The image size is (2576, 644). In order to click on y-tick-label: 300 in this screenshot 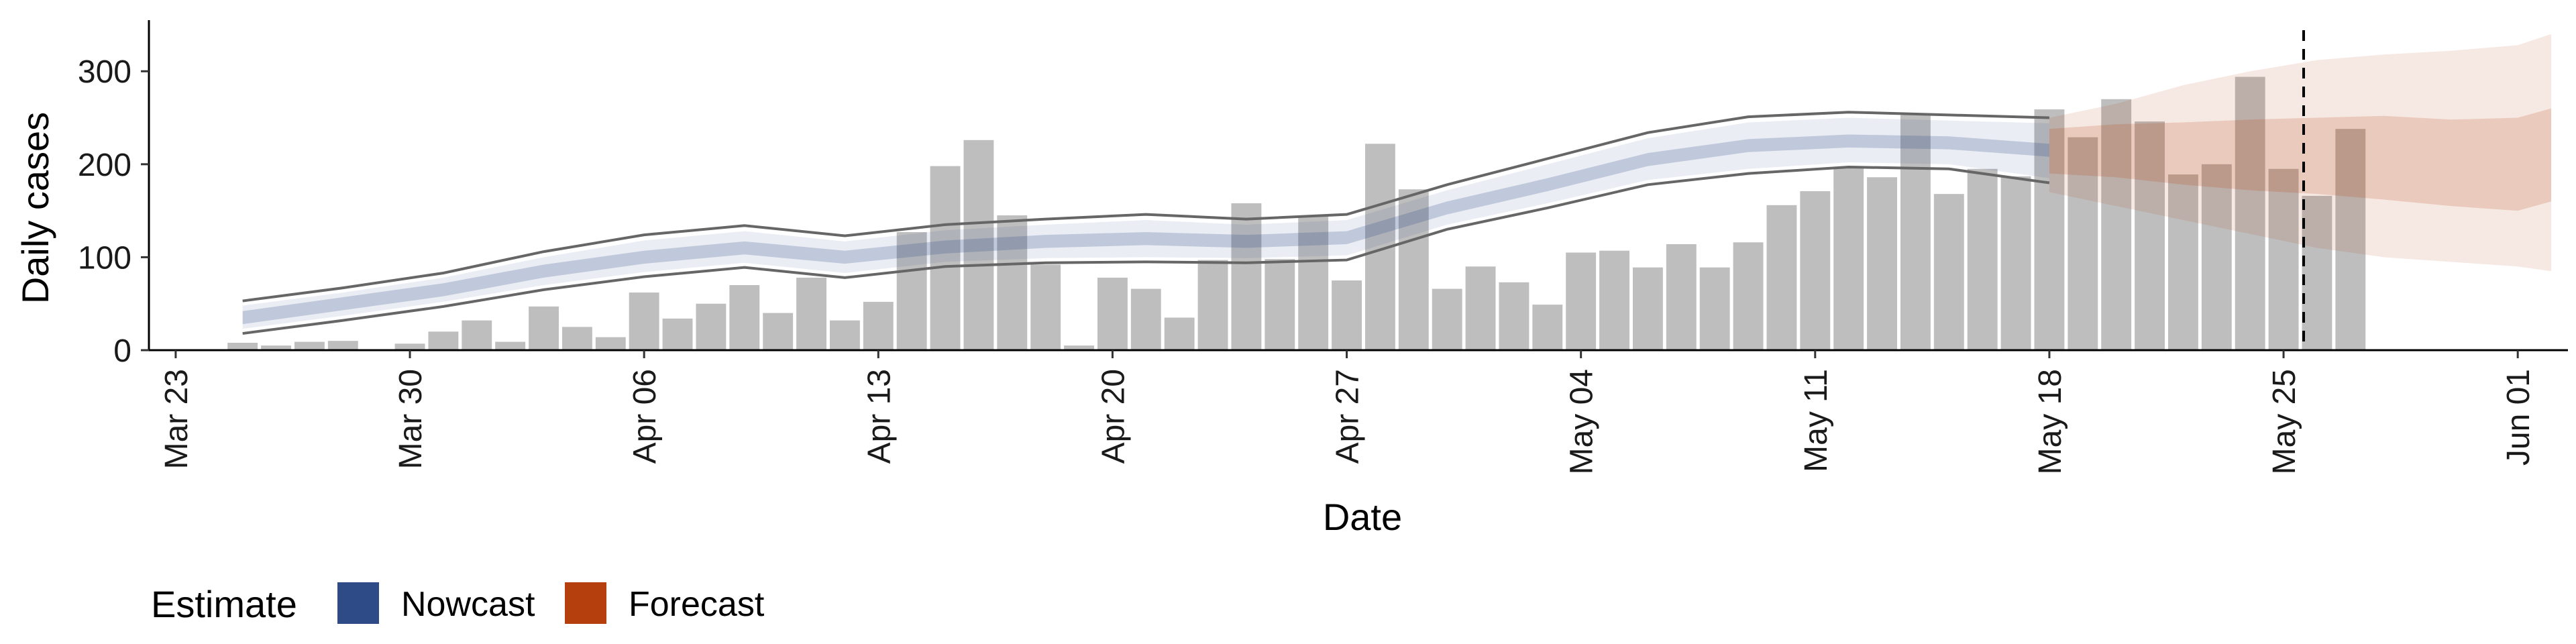, I will do `click(104, 72)`.